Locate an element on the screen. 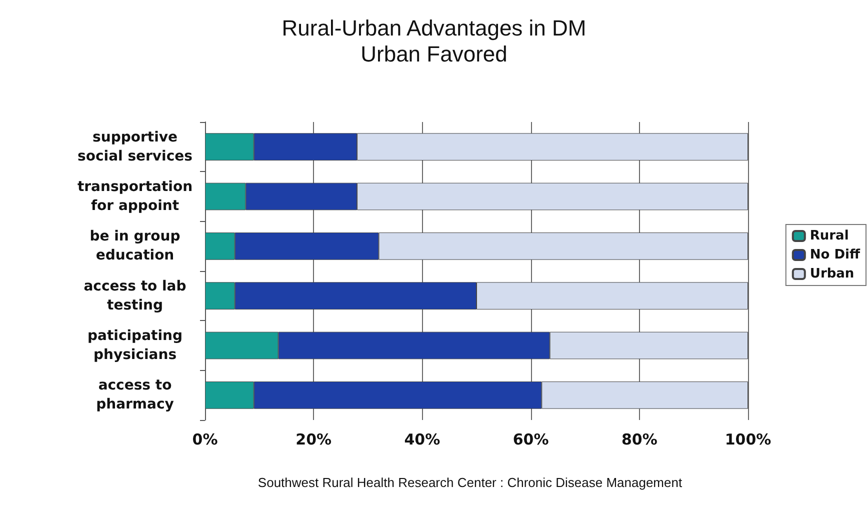 This screenshot has height=510, width=868. y-tick-label: access to pharmacy is located at coordinates (135, 395).